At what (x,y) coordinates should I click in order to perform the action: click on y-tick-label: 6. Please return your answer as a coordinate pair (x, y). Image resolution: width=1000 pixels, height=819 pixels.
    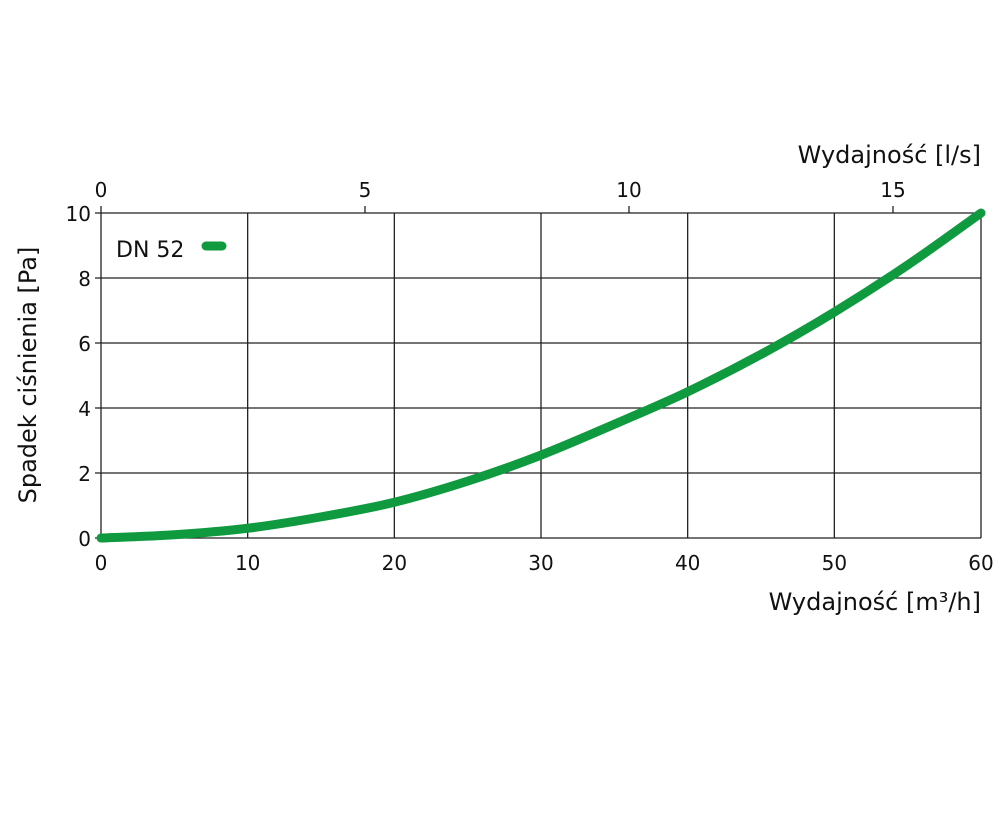
    Looking at the image, I should click on (84, 344).